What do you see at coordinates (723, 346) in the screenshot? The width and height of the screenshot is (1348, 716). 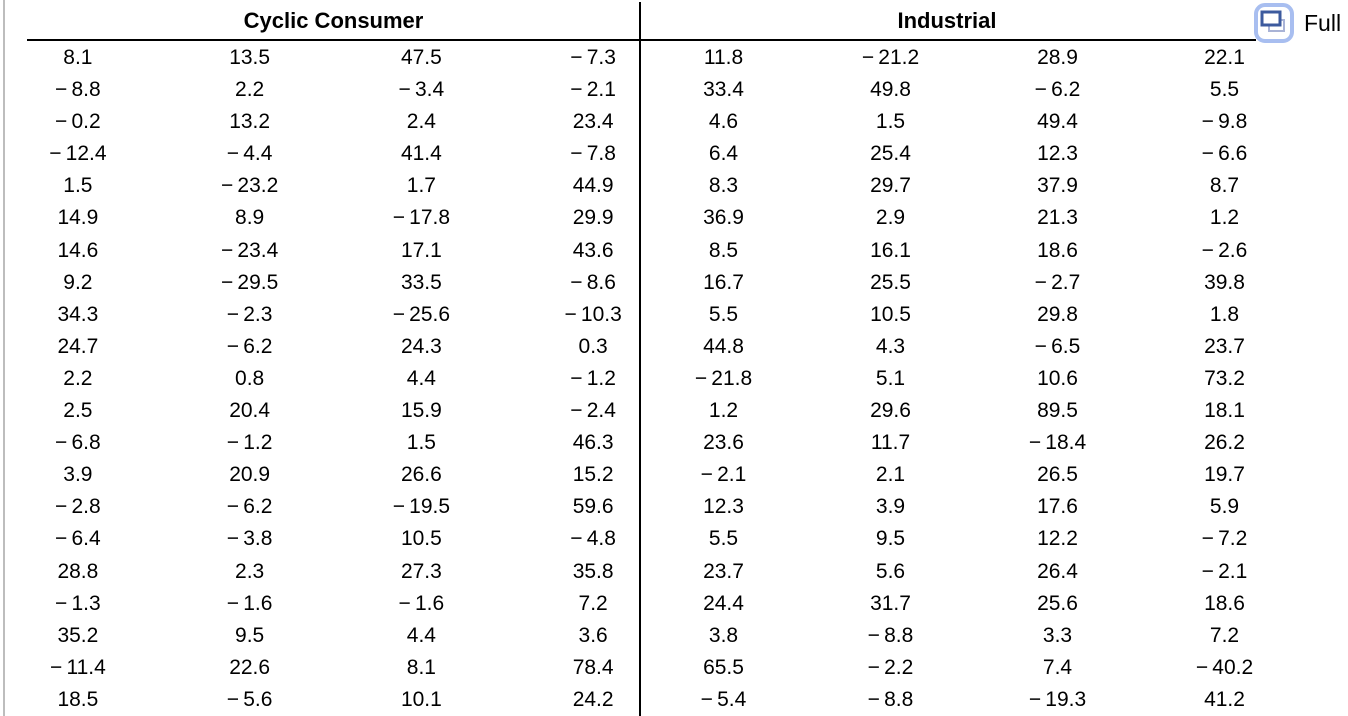 I see `table-cell: 44.8` at bounding box center [723, 346].